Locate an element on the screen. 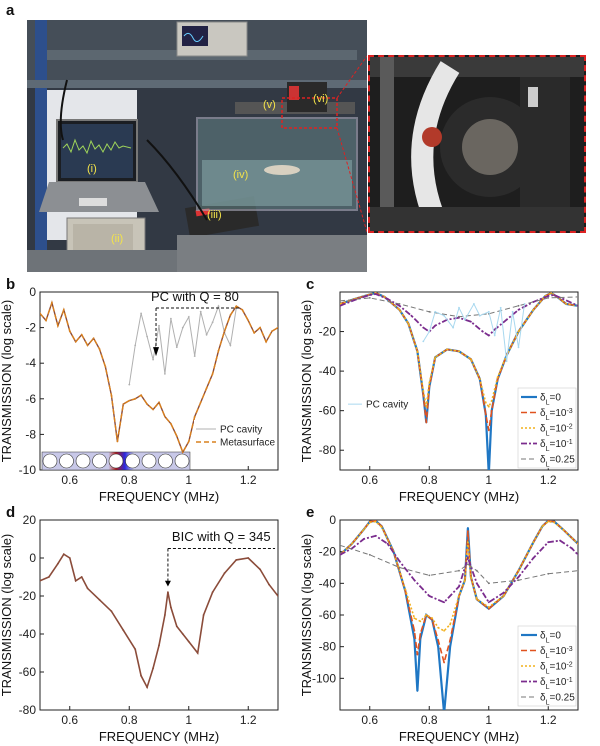 The width and height of the screenshot is (600, 746). y-tick-label-b-5: -10 is located at coordinates (28, 470).